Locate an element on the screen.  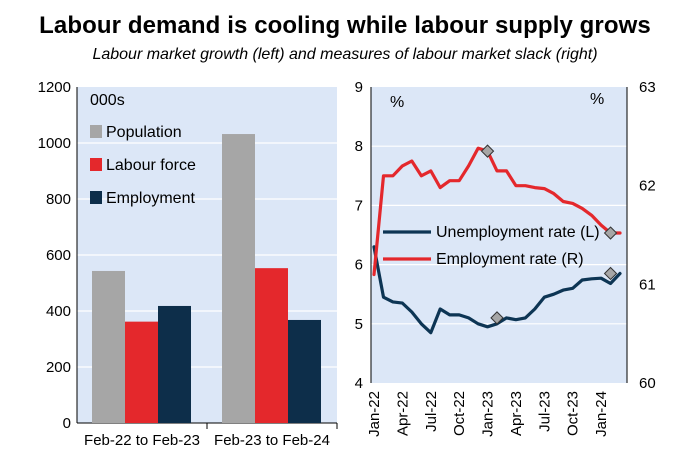
y-tick-label: 600 is located at coordinates (58, 255).